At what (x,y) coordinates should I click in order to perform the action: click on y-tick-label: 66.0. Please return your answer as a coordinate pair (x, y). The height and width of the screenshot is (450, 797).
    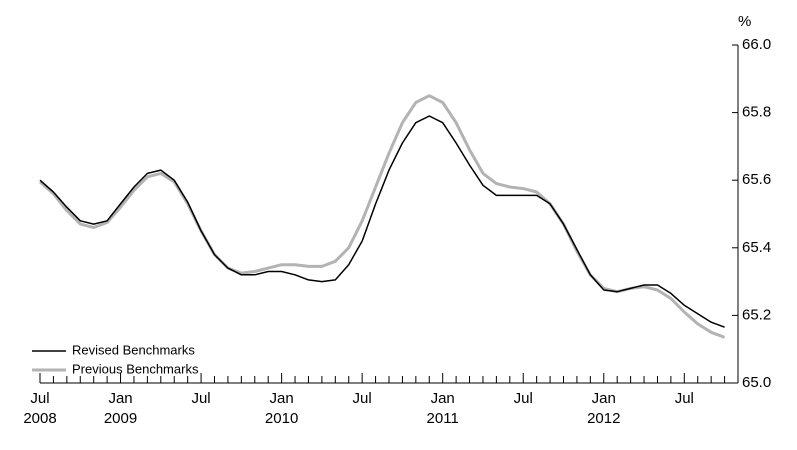
    Looking at the image, I should click on (756, 44).